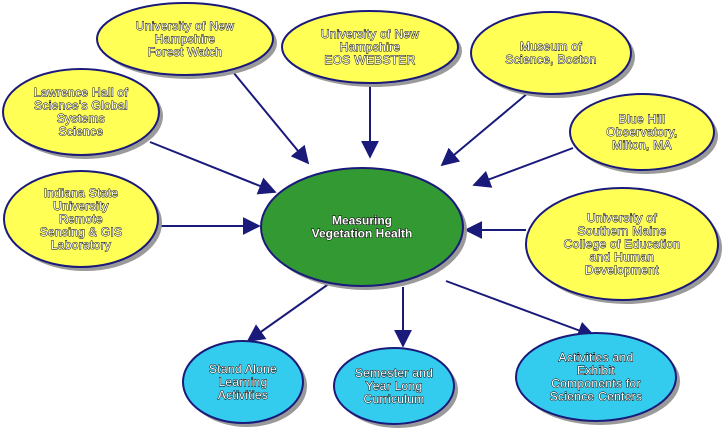 Image resolution: width=725 pixels, height=429 pixels. What do you see at coordinates (81, 245) in the screenshot?
I see `node-label-line: Laboratory` at bounding box center [81, 245].